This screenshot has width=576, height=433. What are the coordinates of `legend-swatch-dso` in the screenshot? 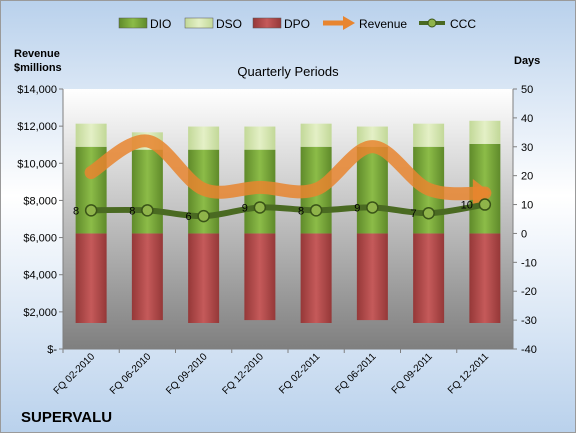 It's located at (199, 23).